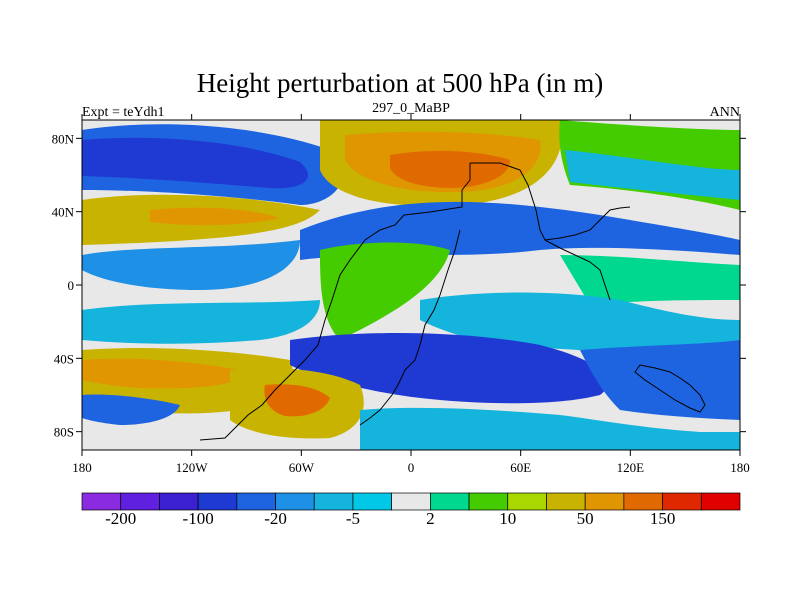 The width and height of the screenshot is (800, 600). What do you see at coordinates (64, 432) in the screenshot?
I see `y-tick-label: 80S` at bounding box center [64, 432].